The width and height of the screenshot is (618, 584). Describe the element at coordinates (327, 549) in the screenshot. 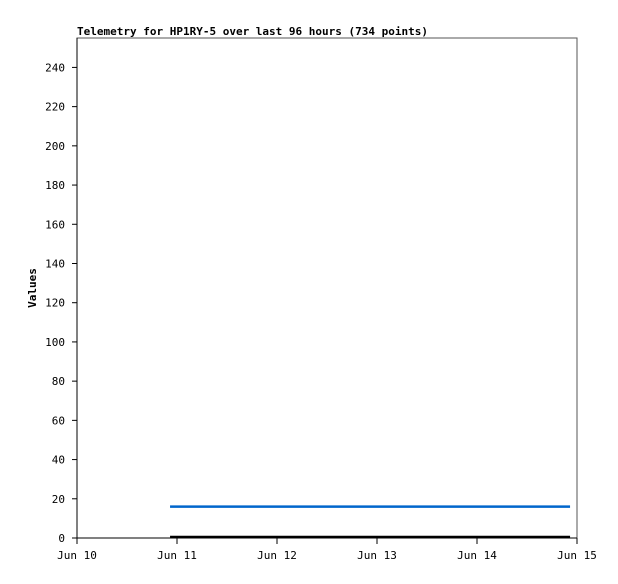

I see `x-axis: Jun 10 Jun 11 Jun 12 Jun 13 Jun 14 Jun 15` at that location.